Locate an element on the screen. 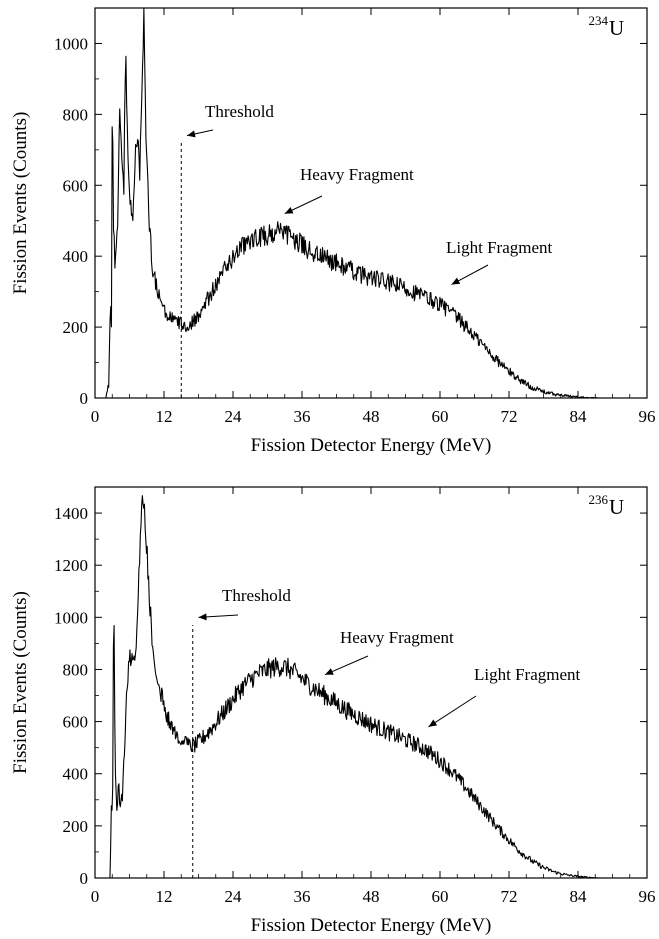  y-tick-label: 1400 is located at coordinates (71, 513).